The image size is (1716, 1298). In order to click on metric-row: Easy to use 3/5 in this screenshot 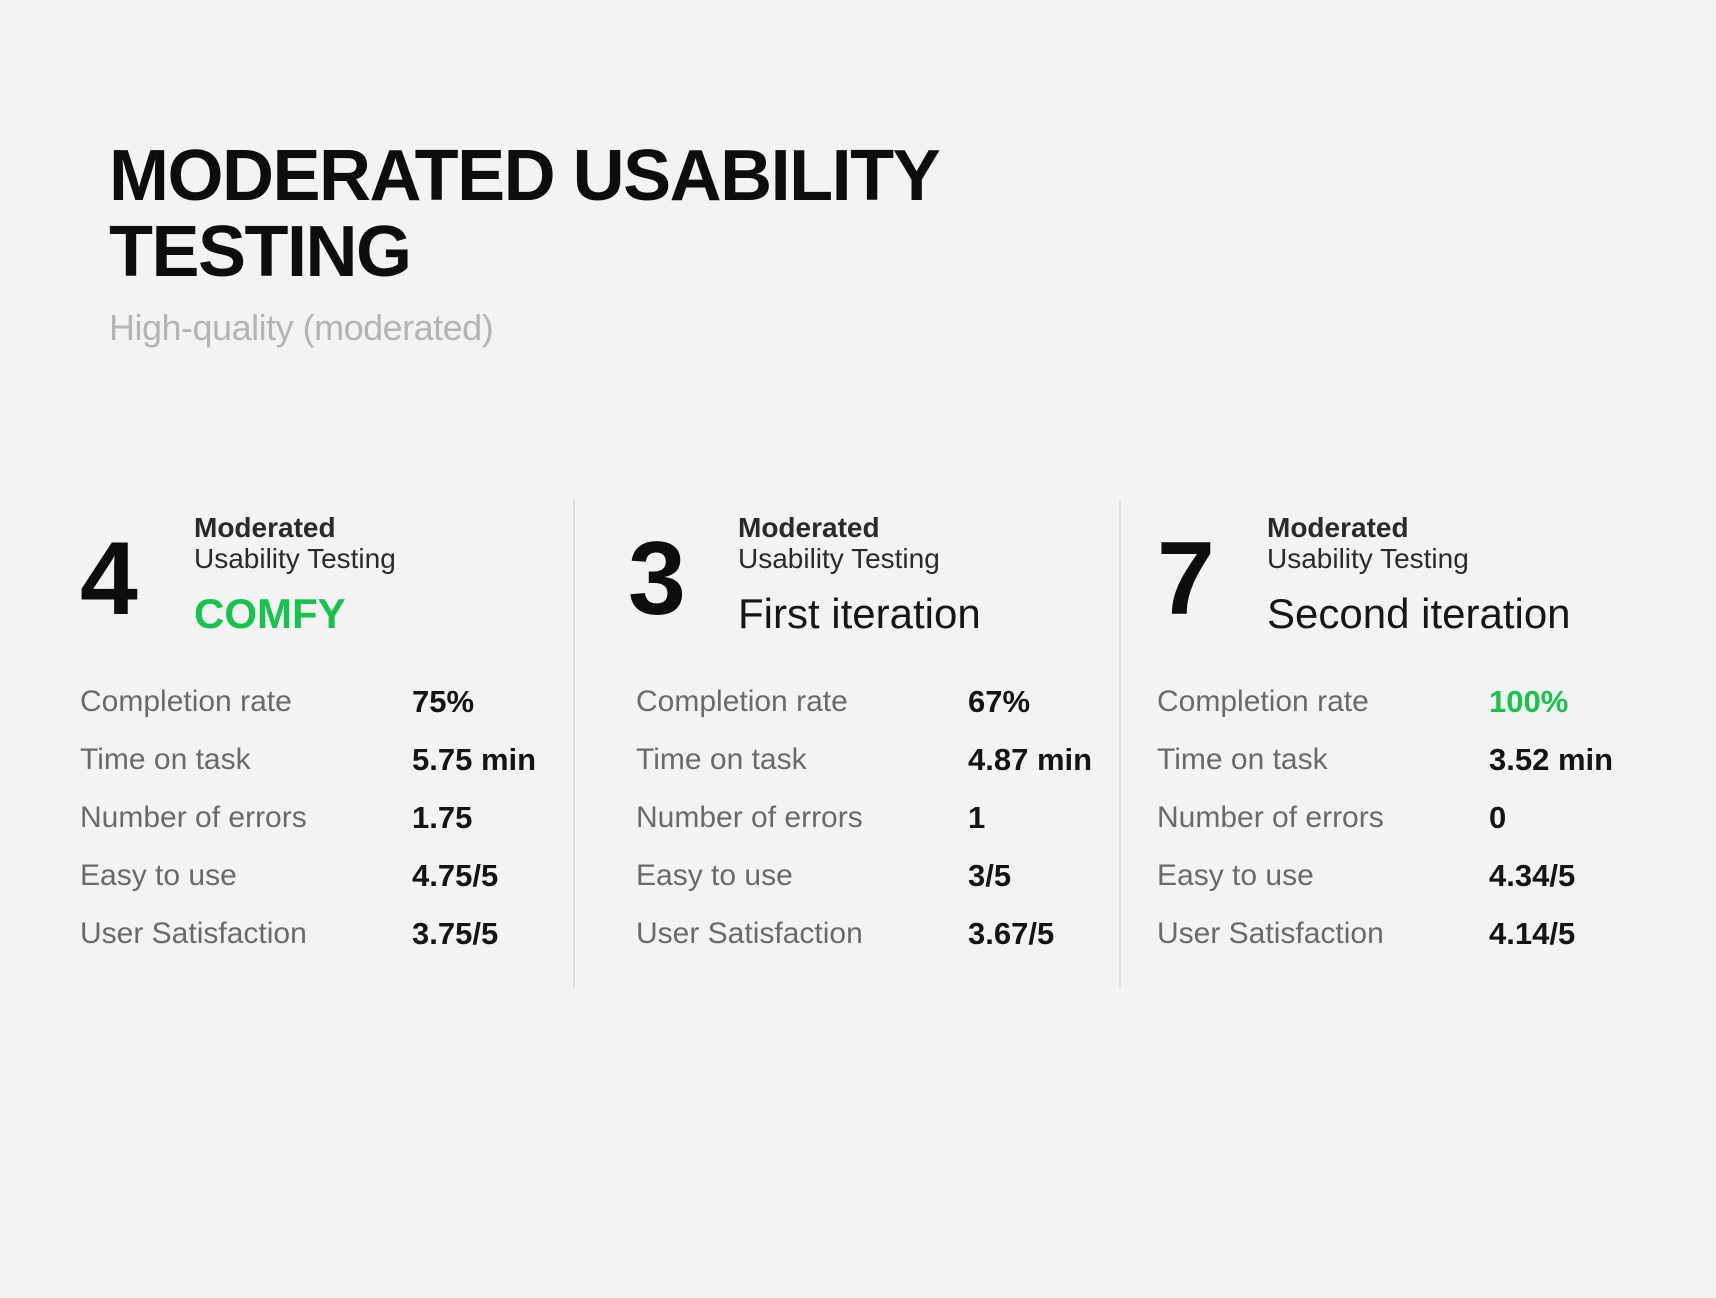, I will do `click(871, 883)`.